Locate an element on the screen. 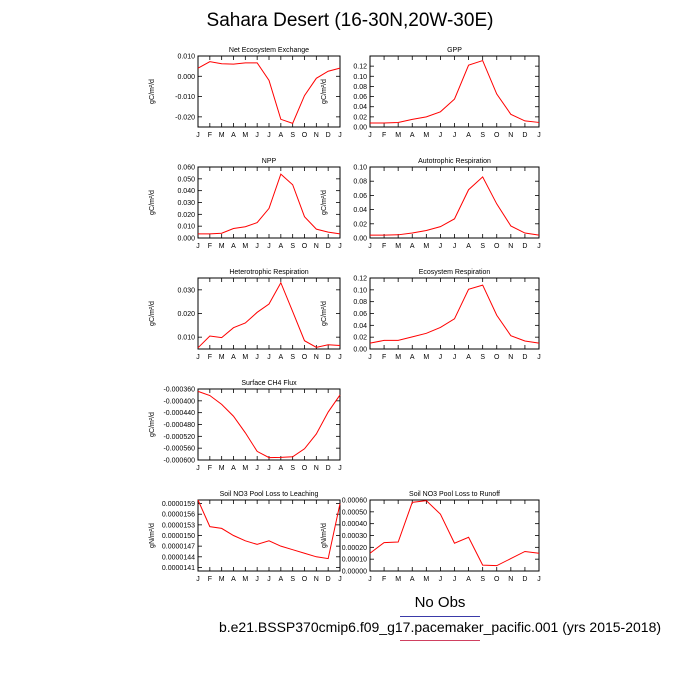  y-tick-label: 0.030 is located at coordinates (186, 203).